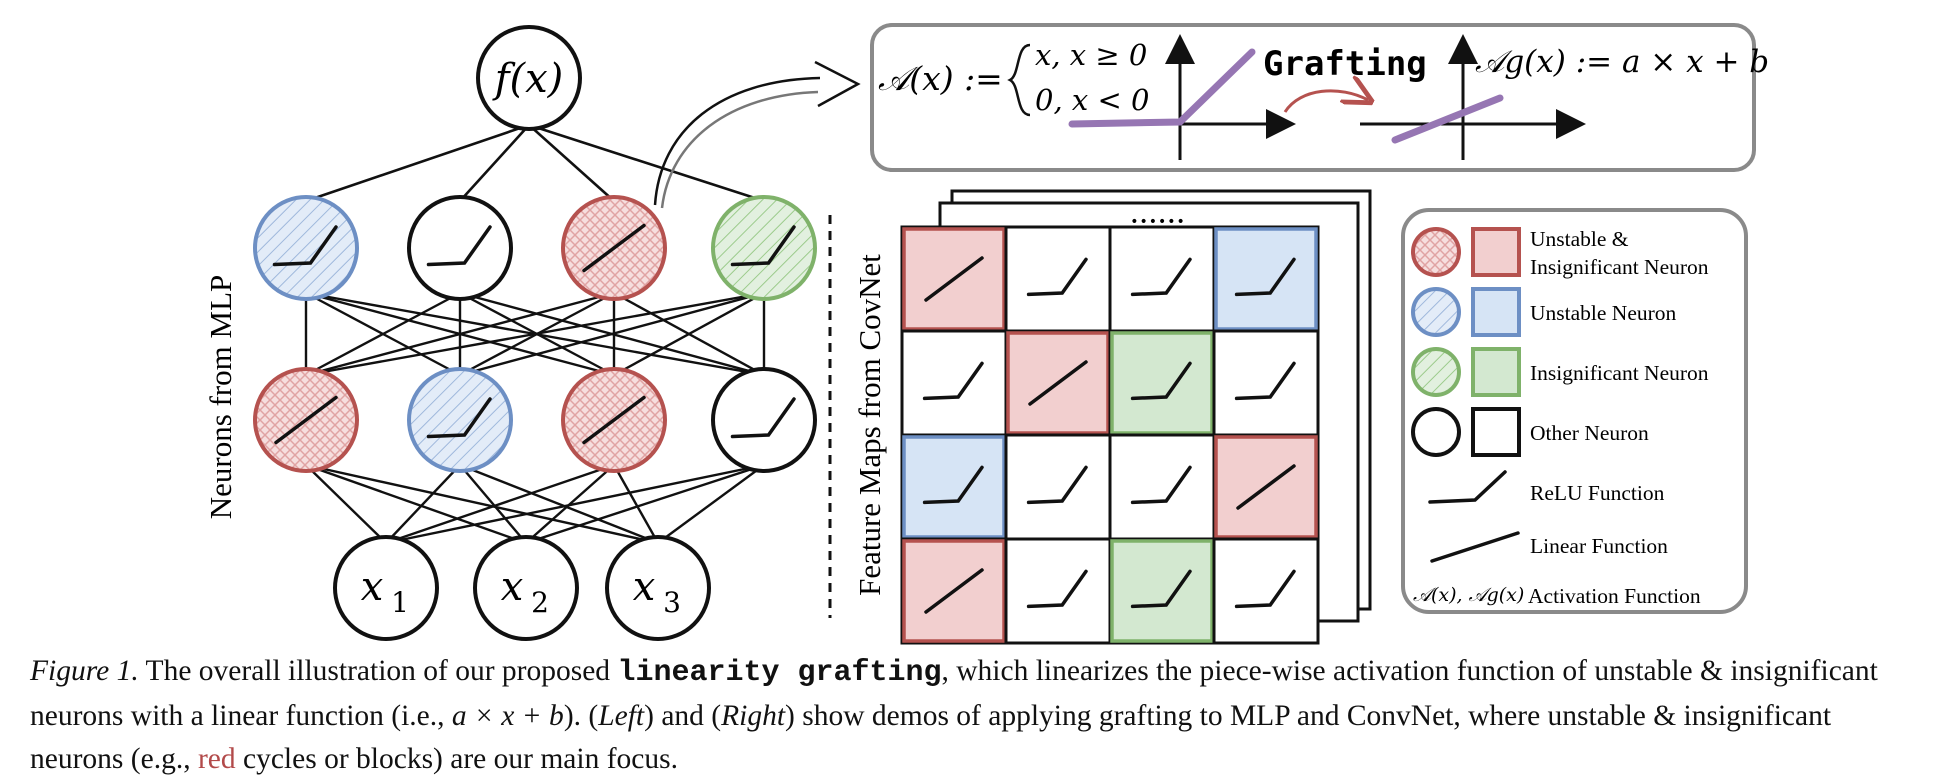 This screenshot has width=1940, height=781. Describe the element at coordinates (386, 588) in the screenshot. I see `input-neuron-1: x 1` at that location.